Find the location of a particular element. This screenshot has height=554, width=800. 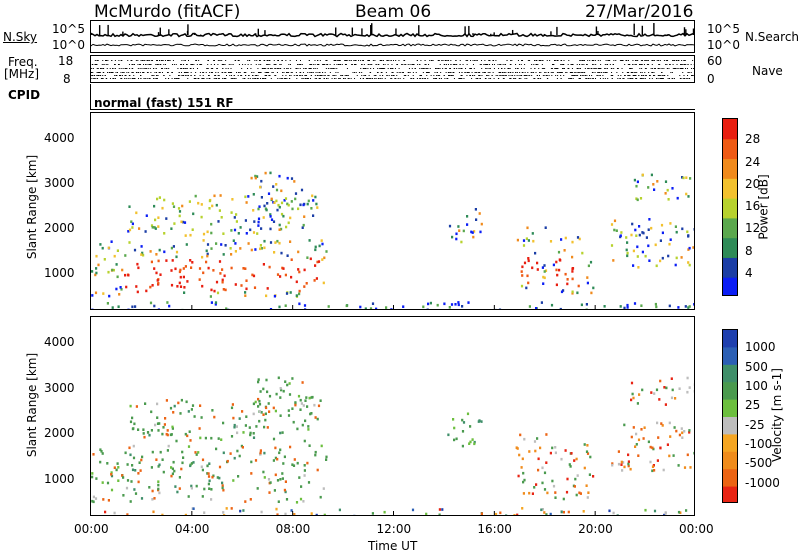

power-colorbar is located at coordinates (730, 207).